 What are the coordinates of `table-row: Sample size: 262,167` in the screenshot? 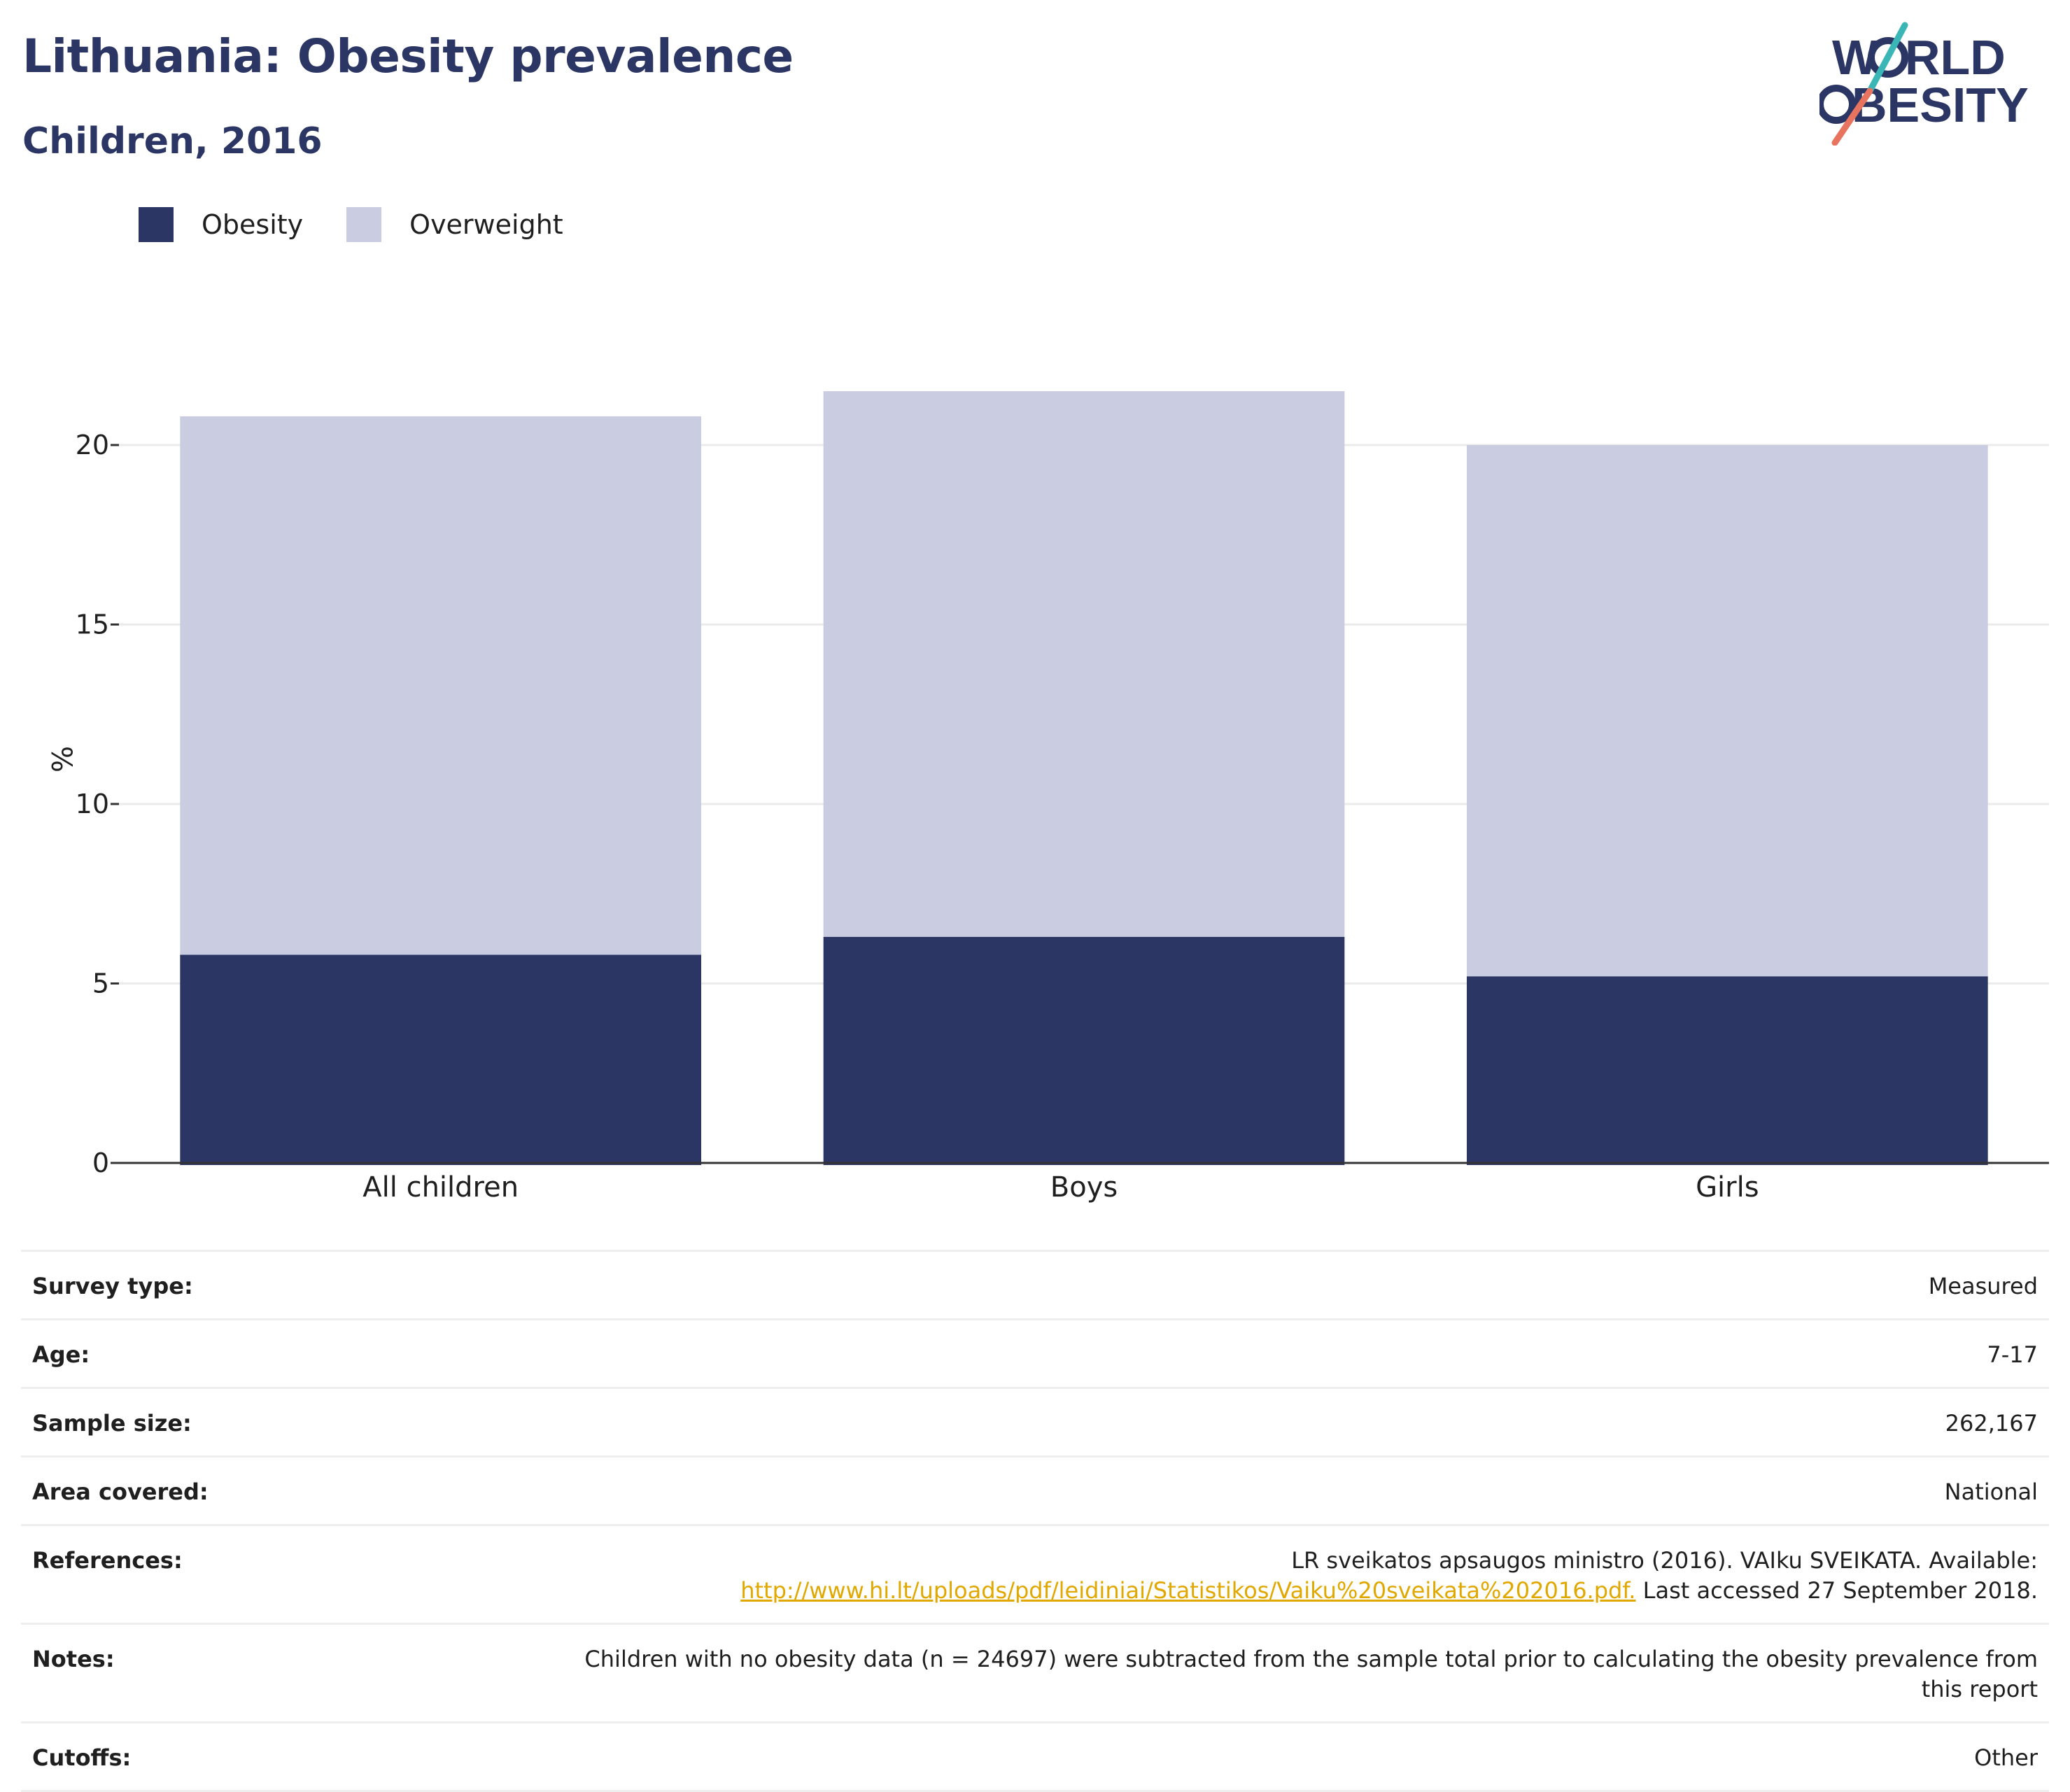 It's located at (1035, 1423).